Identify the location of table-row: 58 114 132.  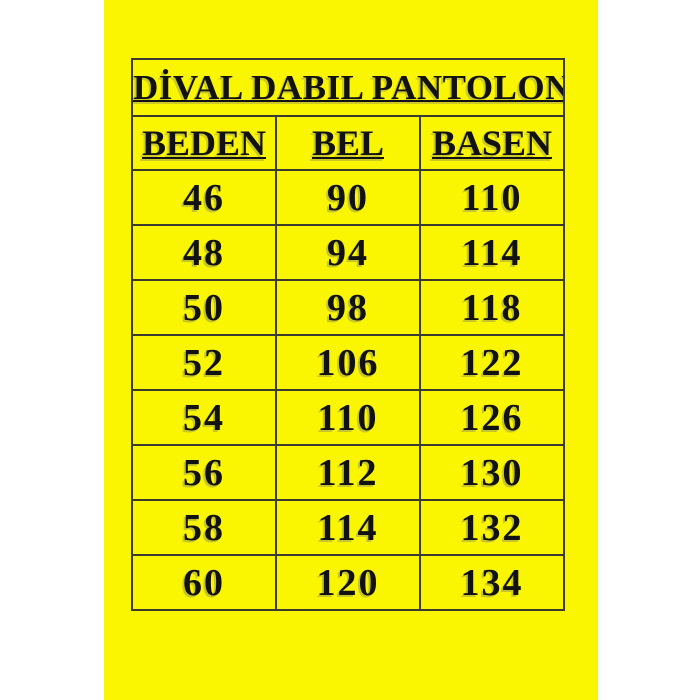
(348, 527).